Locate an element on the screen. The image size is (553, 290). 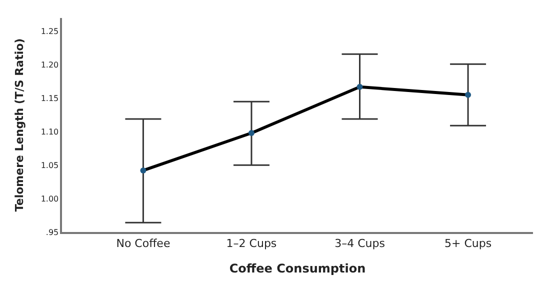
y-axis-title: Telomere Length (T/S Ratio) is located at coordinates (19, 125).